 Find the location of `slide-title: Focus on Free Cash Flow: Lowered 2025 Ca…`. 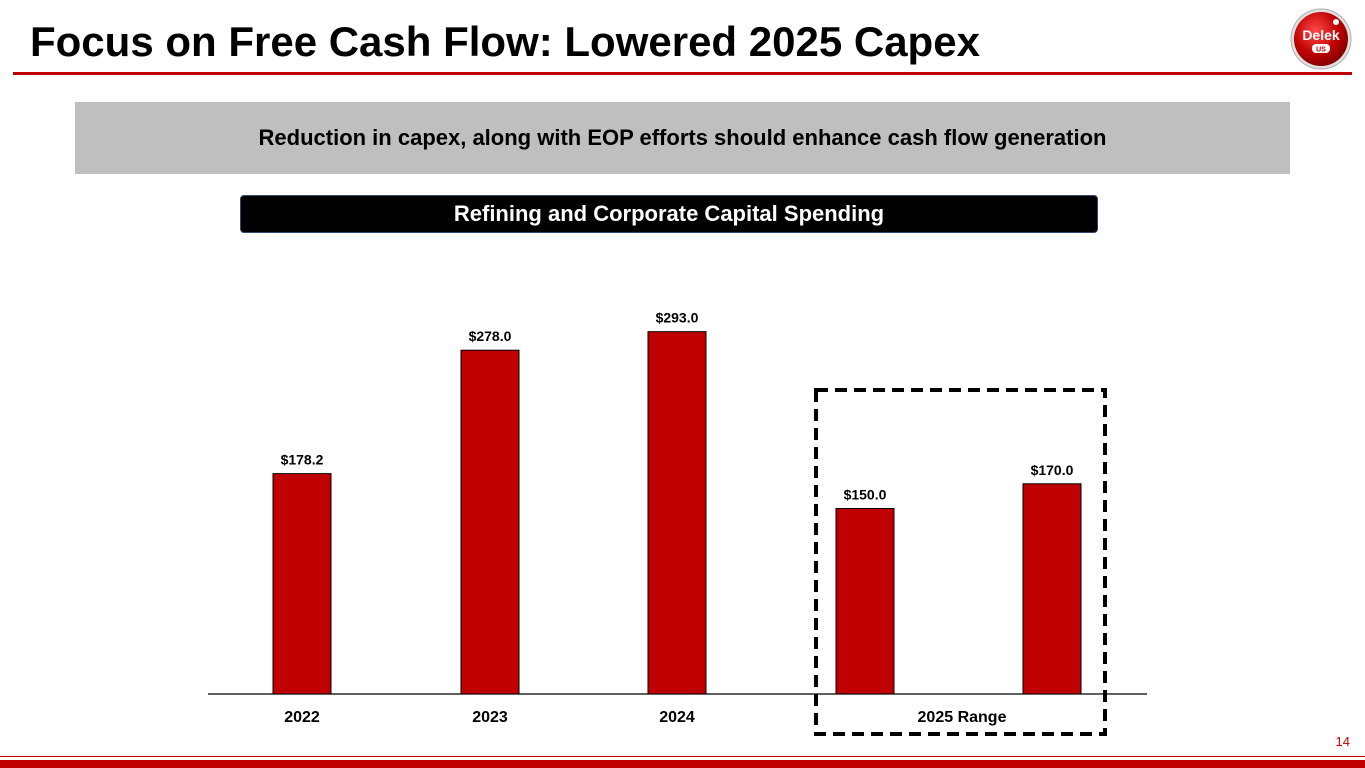

slide-title: Focus on Free Cash Flow: Lowered 2025 Ca… is located at coordinates (505, 41).